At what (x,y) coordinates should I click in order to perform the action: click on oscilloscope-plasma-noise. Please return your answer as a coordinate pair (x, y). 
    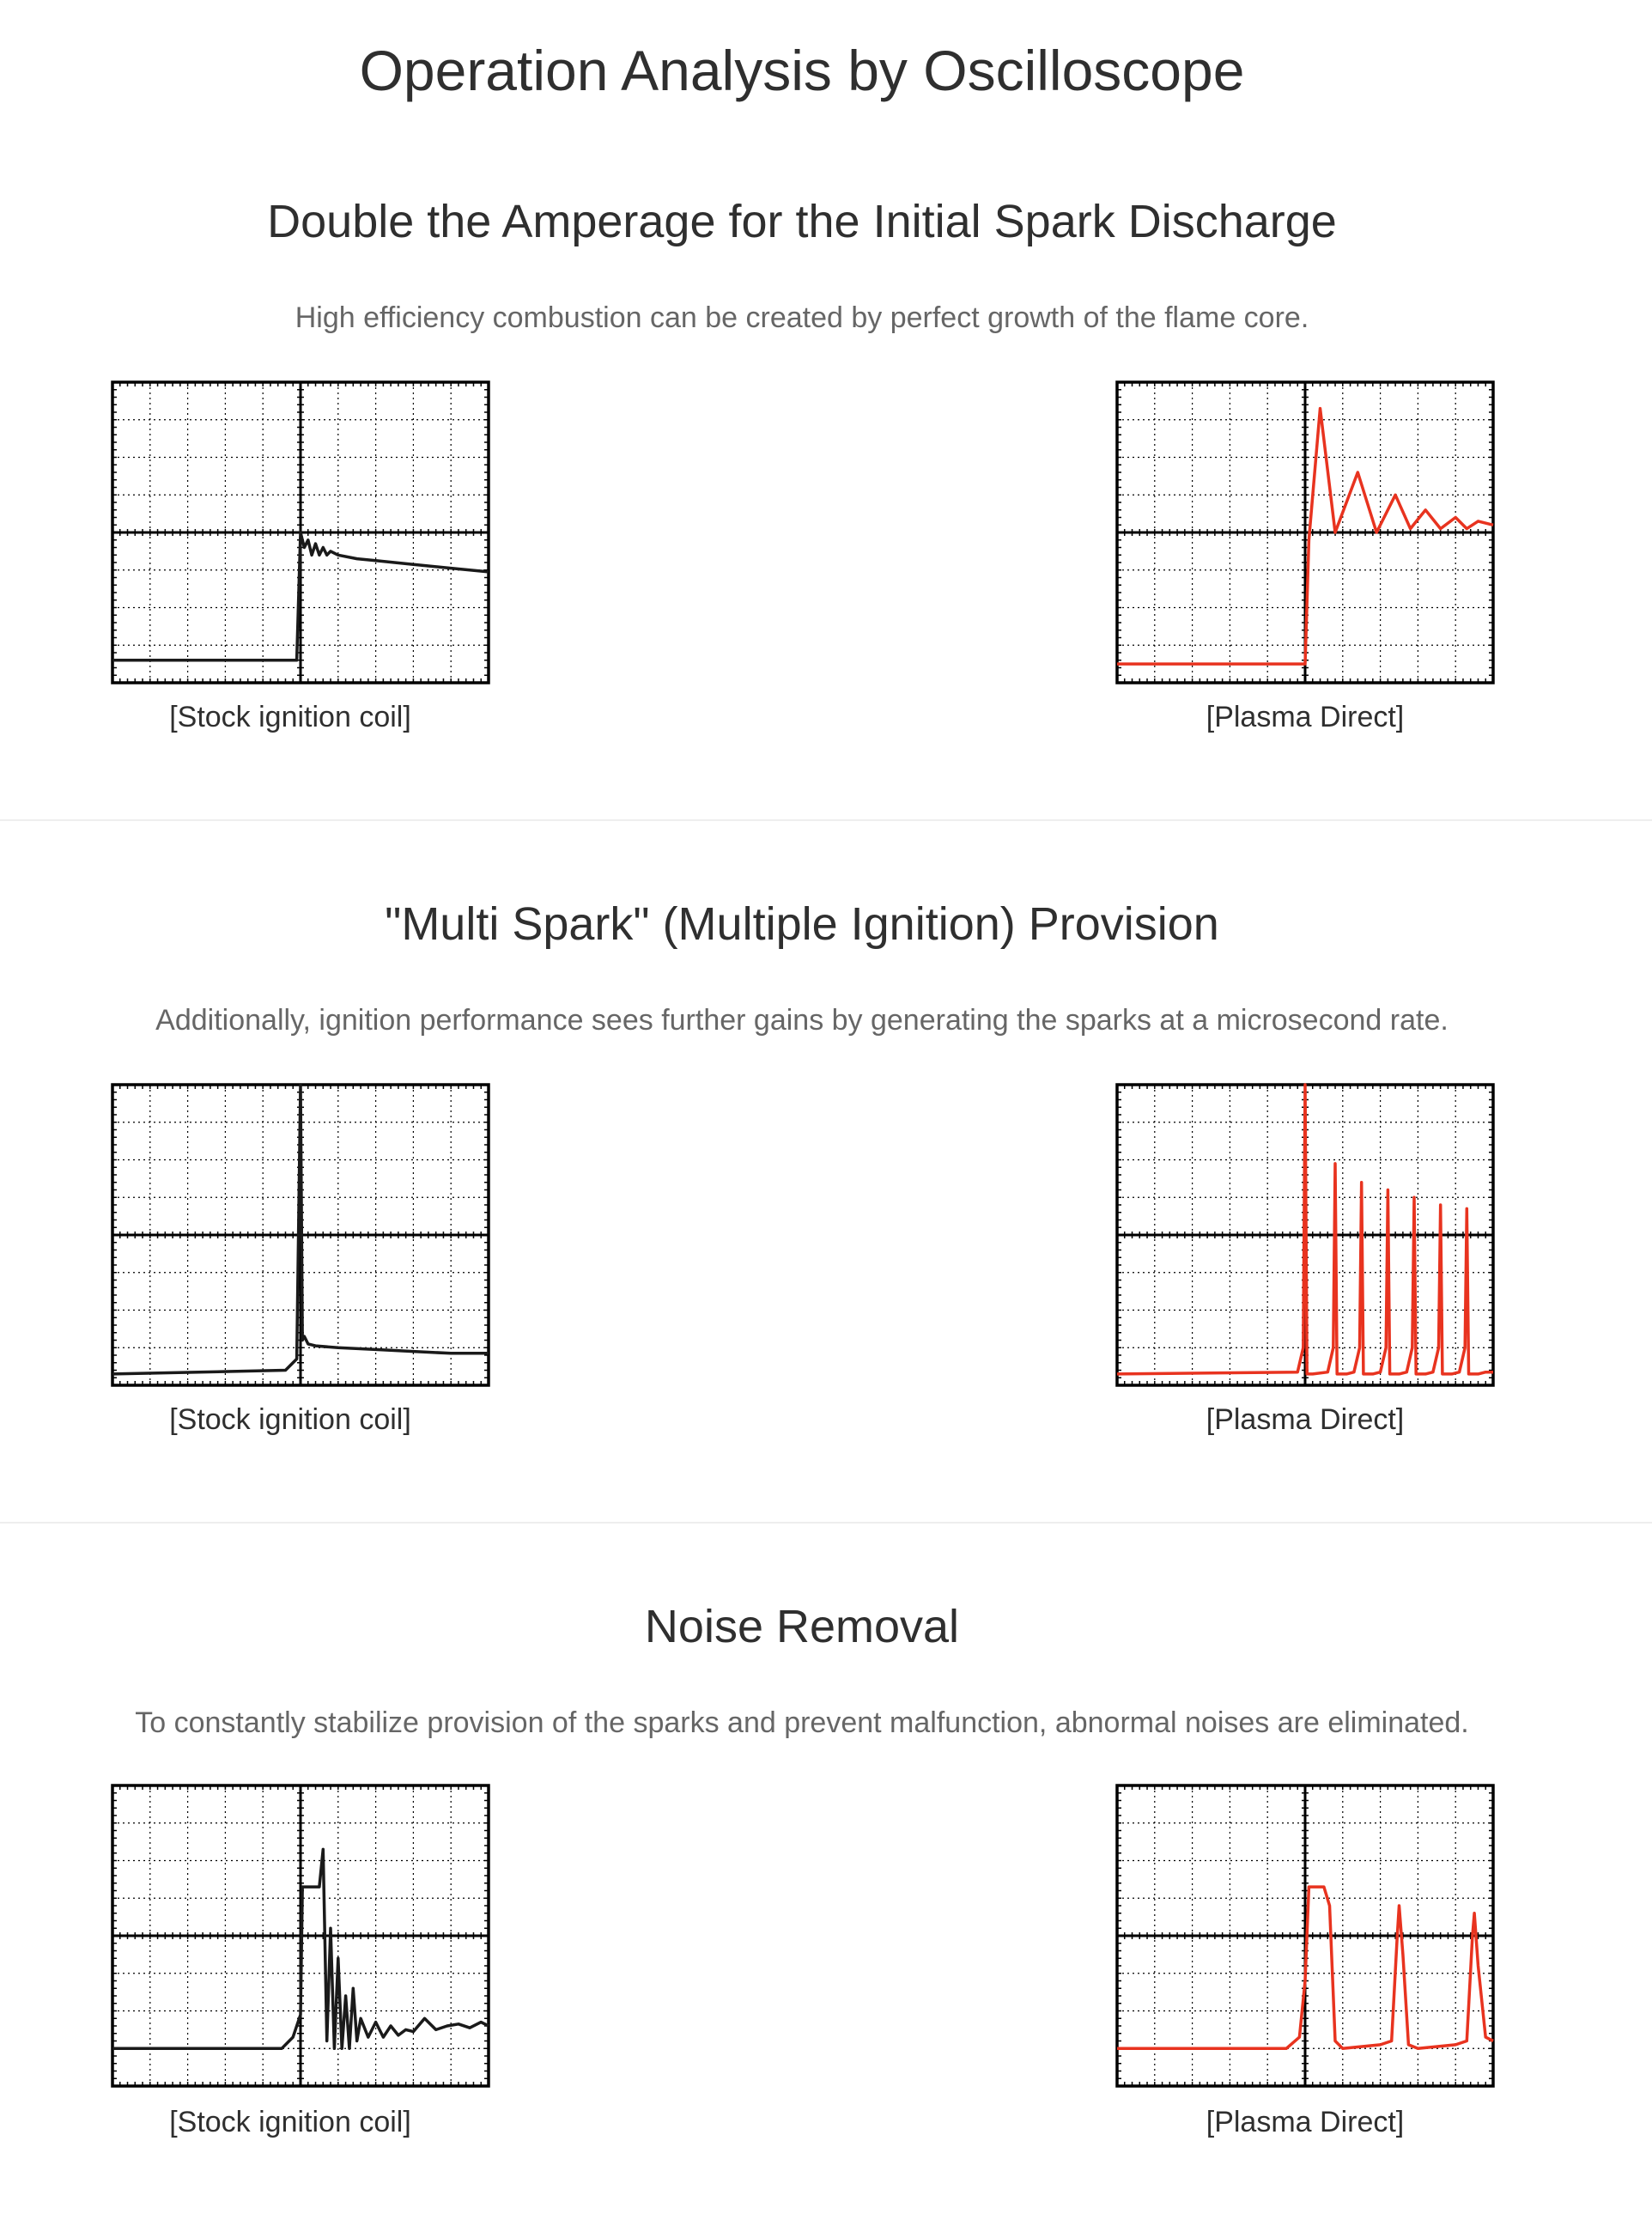
    Looking at the image, I should click on (1305, 1936).